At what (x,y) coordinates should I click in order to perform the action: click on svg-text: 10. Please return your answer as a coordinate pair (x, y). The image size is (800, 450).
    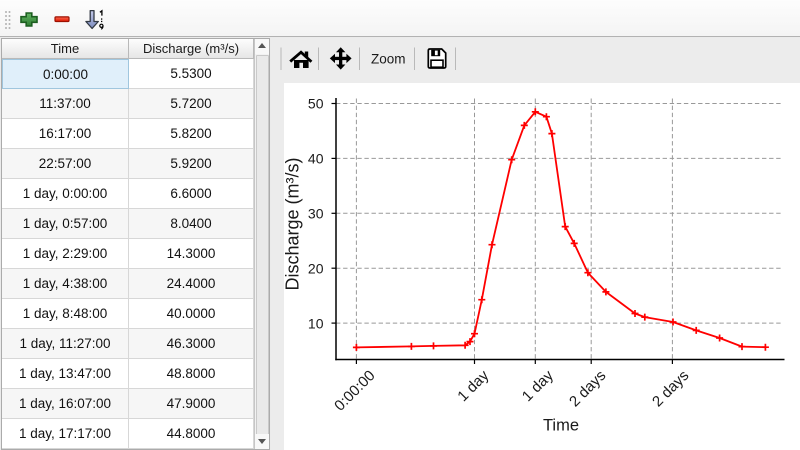
    Looking at the image, I should click on (316, 323).